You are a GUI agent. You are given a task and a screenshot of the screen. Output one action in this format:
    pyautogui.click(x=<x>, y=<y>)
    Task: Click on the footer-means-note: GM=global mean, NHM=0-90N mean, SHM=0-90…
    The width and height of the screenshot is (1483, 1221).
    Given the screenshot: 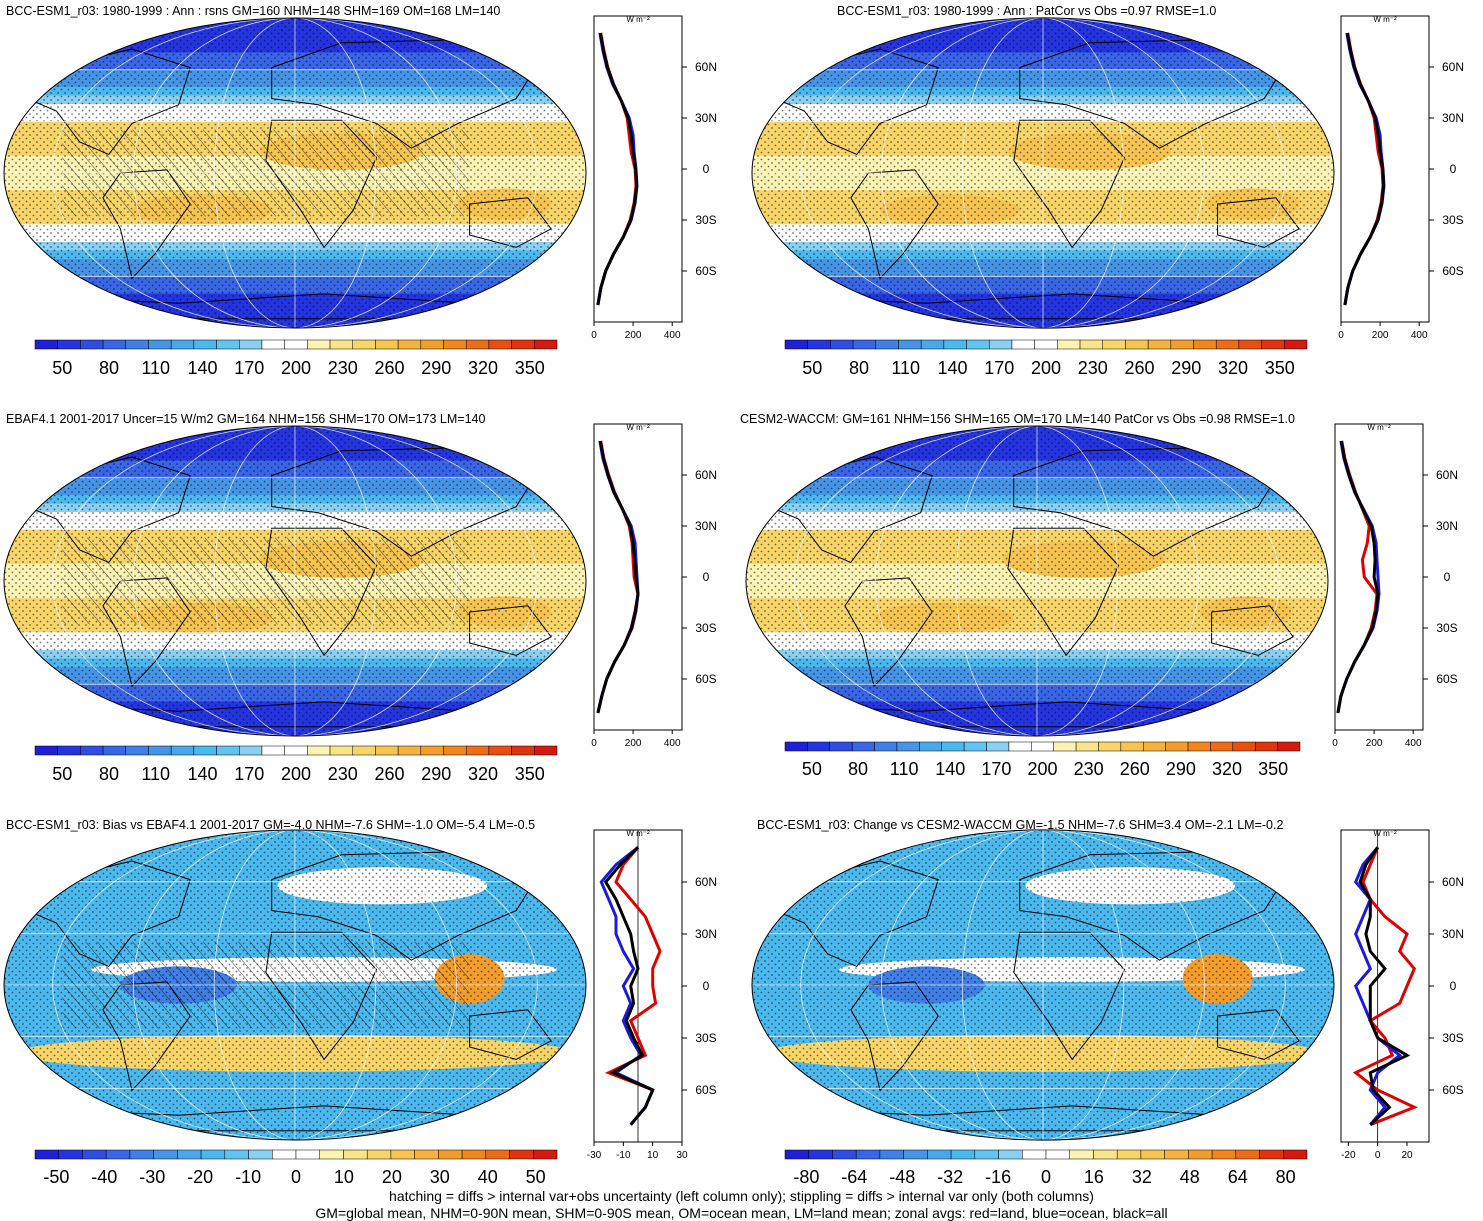 What is the action you would take?
    pyautogui.click(x=741, y=1213)
    